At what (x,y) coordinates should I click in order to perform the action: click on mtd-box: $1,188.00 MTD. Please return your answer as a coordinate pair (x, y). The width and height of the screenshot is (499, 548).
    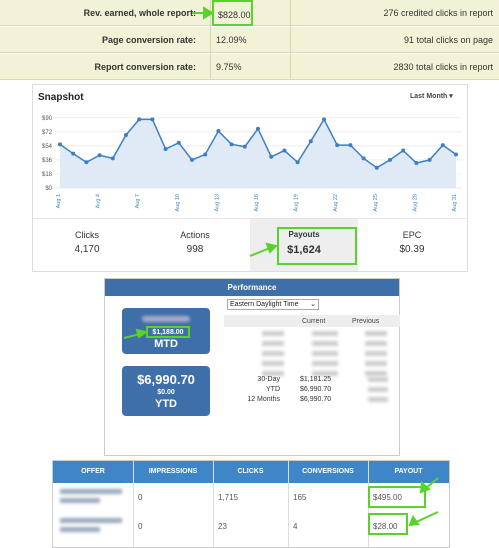
    Looking at the image, I should click on (166, 331).